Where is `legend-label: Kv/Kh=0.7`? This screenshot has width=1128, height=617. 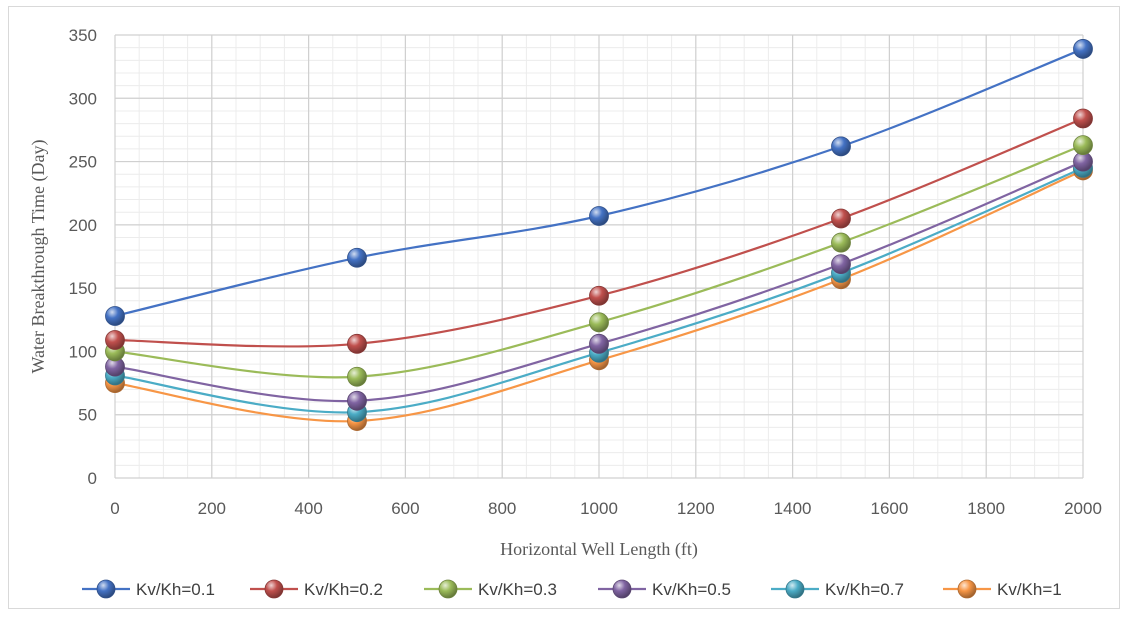
legend-label: Kv/Kh=0.7 is located at coordinates (864, 589).